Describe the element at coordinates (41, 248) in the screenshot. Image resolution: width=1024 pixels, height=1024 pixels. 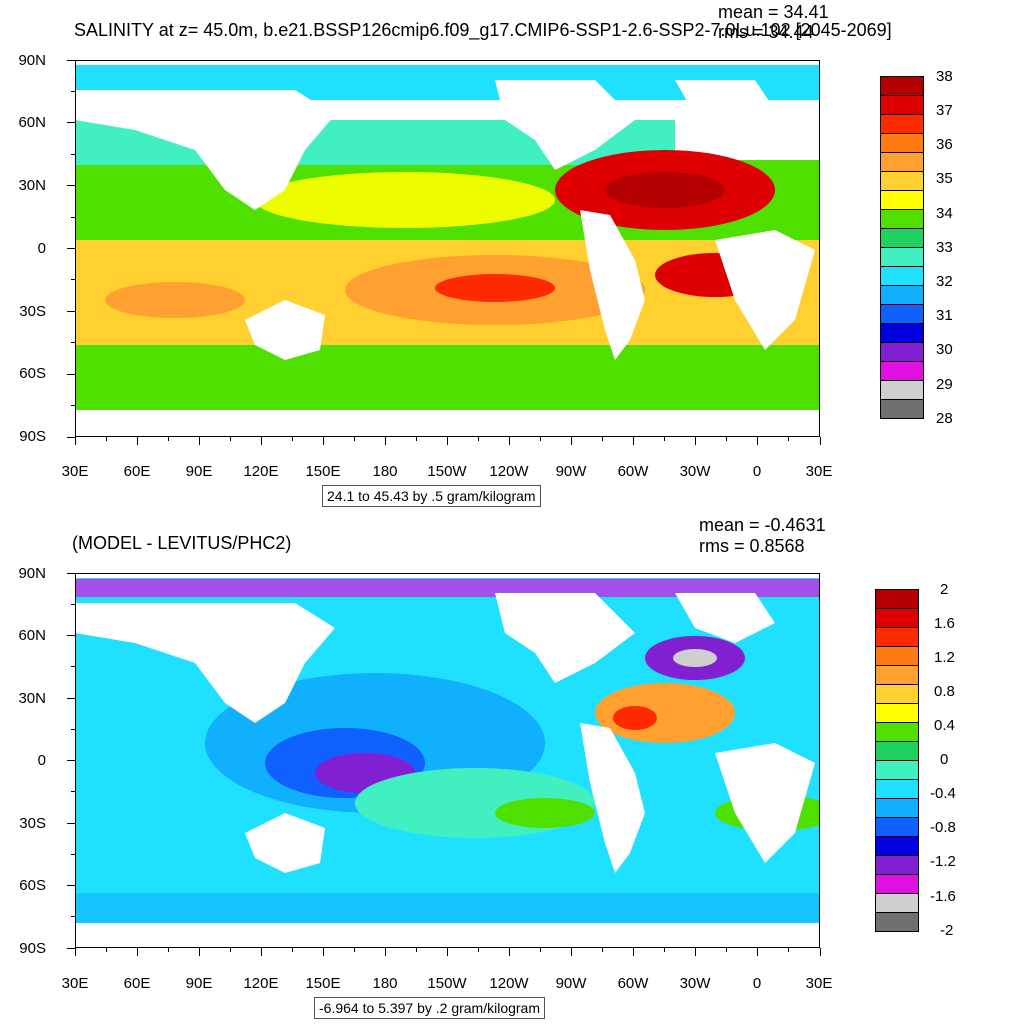
I see `panel1-lat-label: 0` at that location.